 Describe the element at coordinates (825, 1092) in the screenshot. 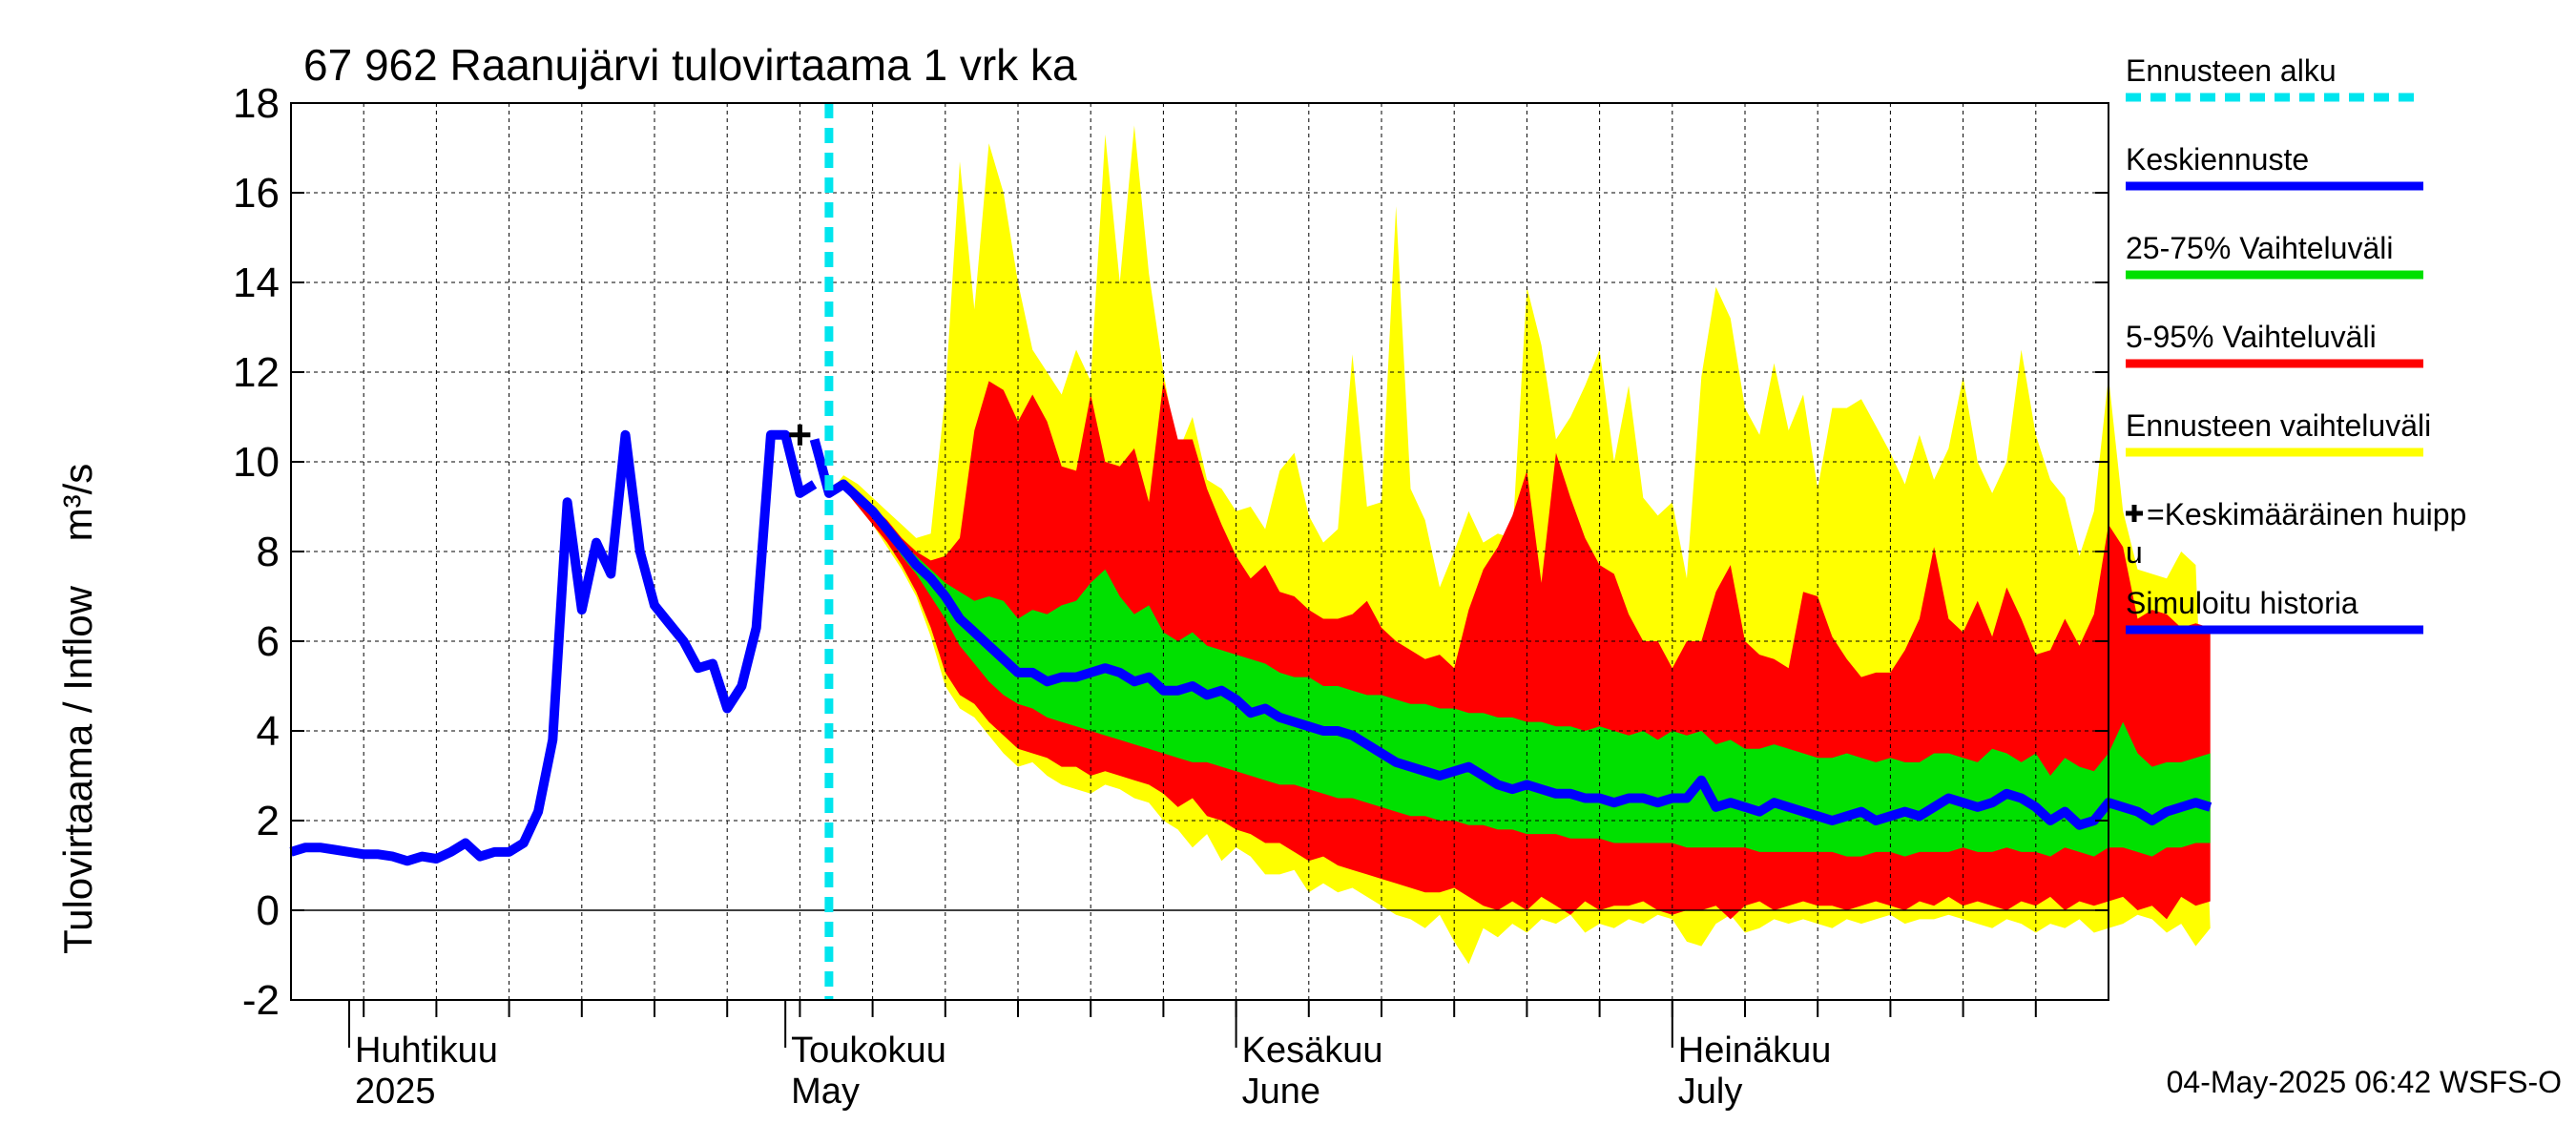

I see `x-month-sublabel: May` at that location.